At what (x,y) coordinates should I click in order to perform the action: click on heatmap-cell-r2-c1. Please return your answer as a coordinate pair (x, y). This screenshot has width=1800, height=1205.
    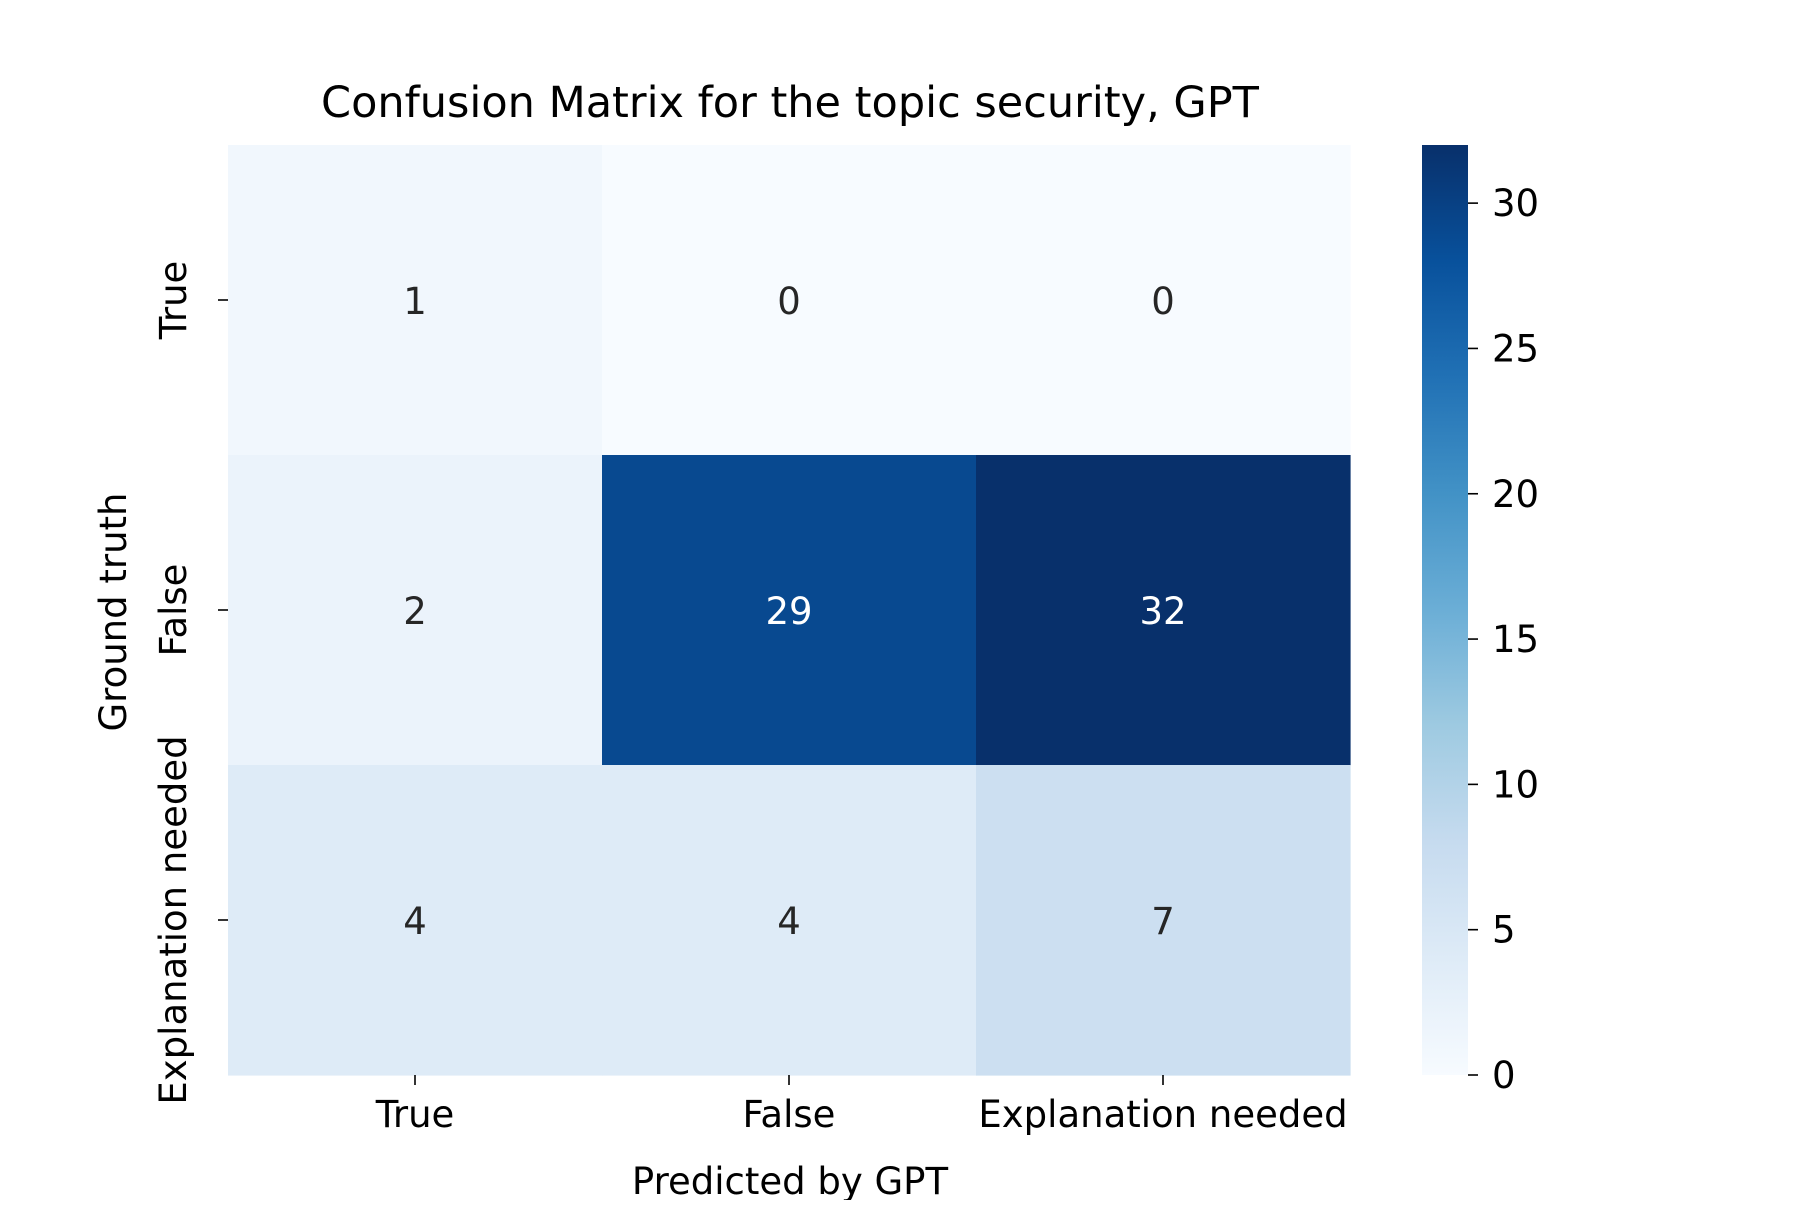
    Looking at the image, I should click on (789, 920).